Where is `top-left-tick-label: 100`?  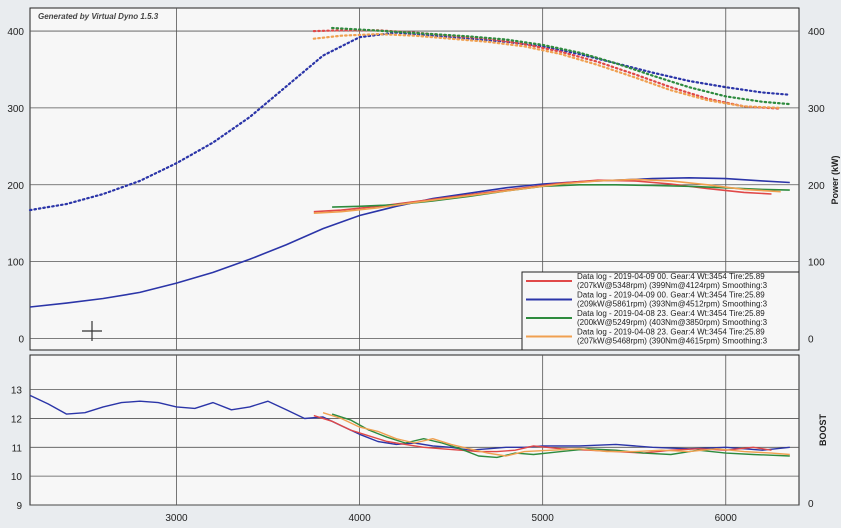
top-left-tick-label: 100 is located at coordinates (15, 263).